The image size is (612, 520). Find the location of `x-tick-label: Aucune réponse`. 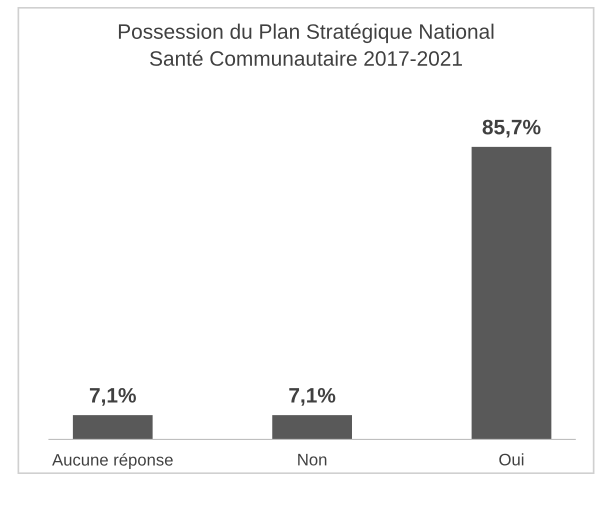

x-tick-label: Aucune réponse is located at coordinates (112, 461).